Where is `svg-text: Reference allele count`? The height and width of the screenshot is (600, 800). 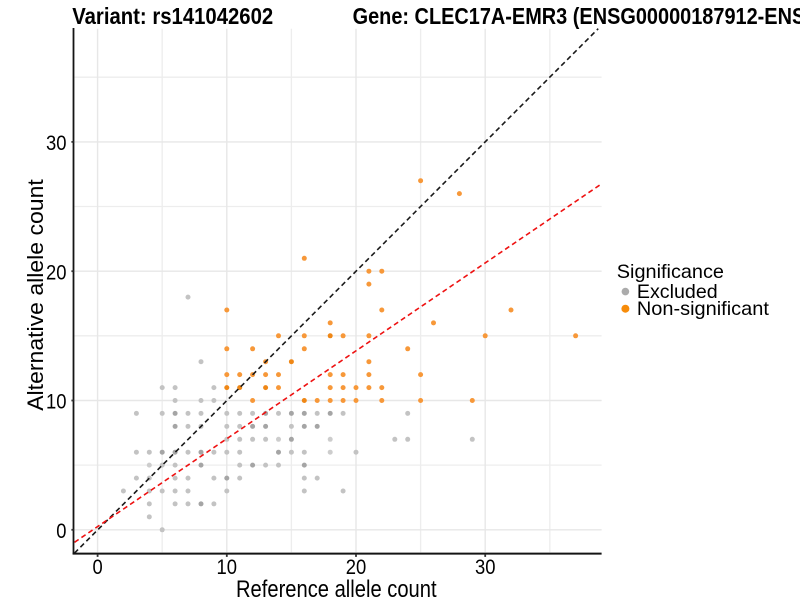
svg-text: Reference allele count is located at coordinates (336, 588).